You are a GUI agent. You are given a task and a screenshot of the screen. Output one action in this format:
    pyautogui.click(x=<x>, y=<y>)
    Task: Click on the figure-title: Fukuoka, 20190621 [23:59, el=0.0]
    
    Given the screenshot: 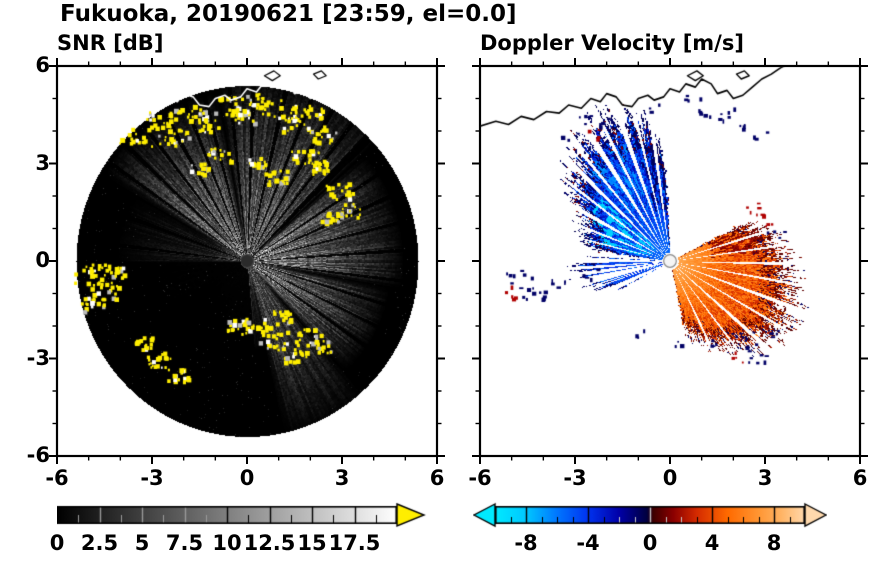 What is the action you would take?
    pyautogui.click(x=288, y=14)
    